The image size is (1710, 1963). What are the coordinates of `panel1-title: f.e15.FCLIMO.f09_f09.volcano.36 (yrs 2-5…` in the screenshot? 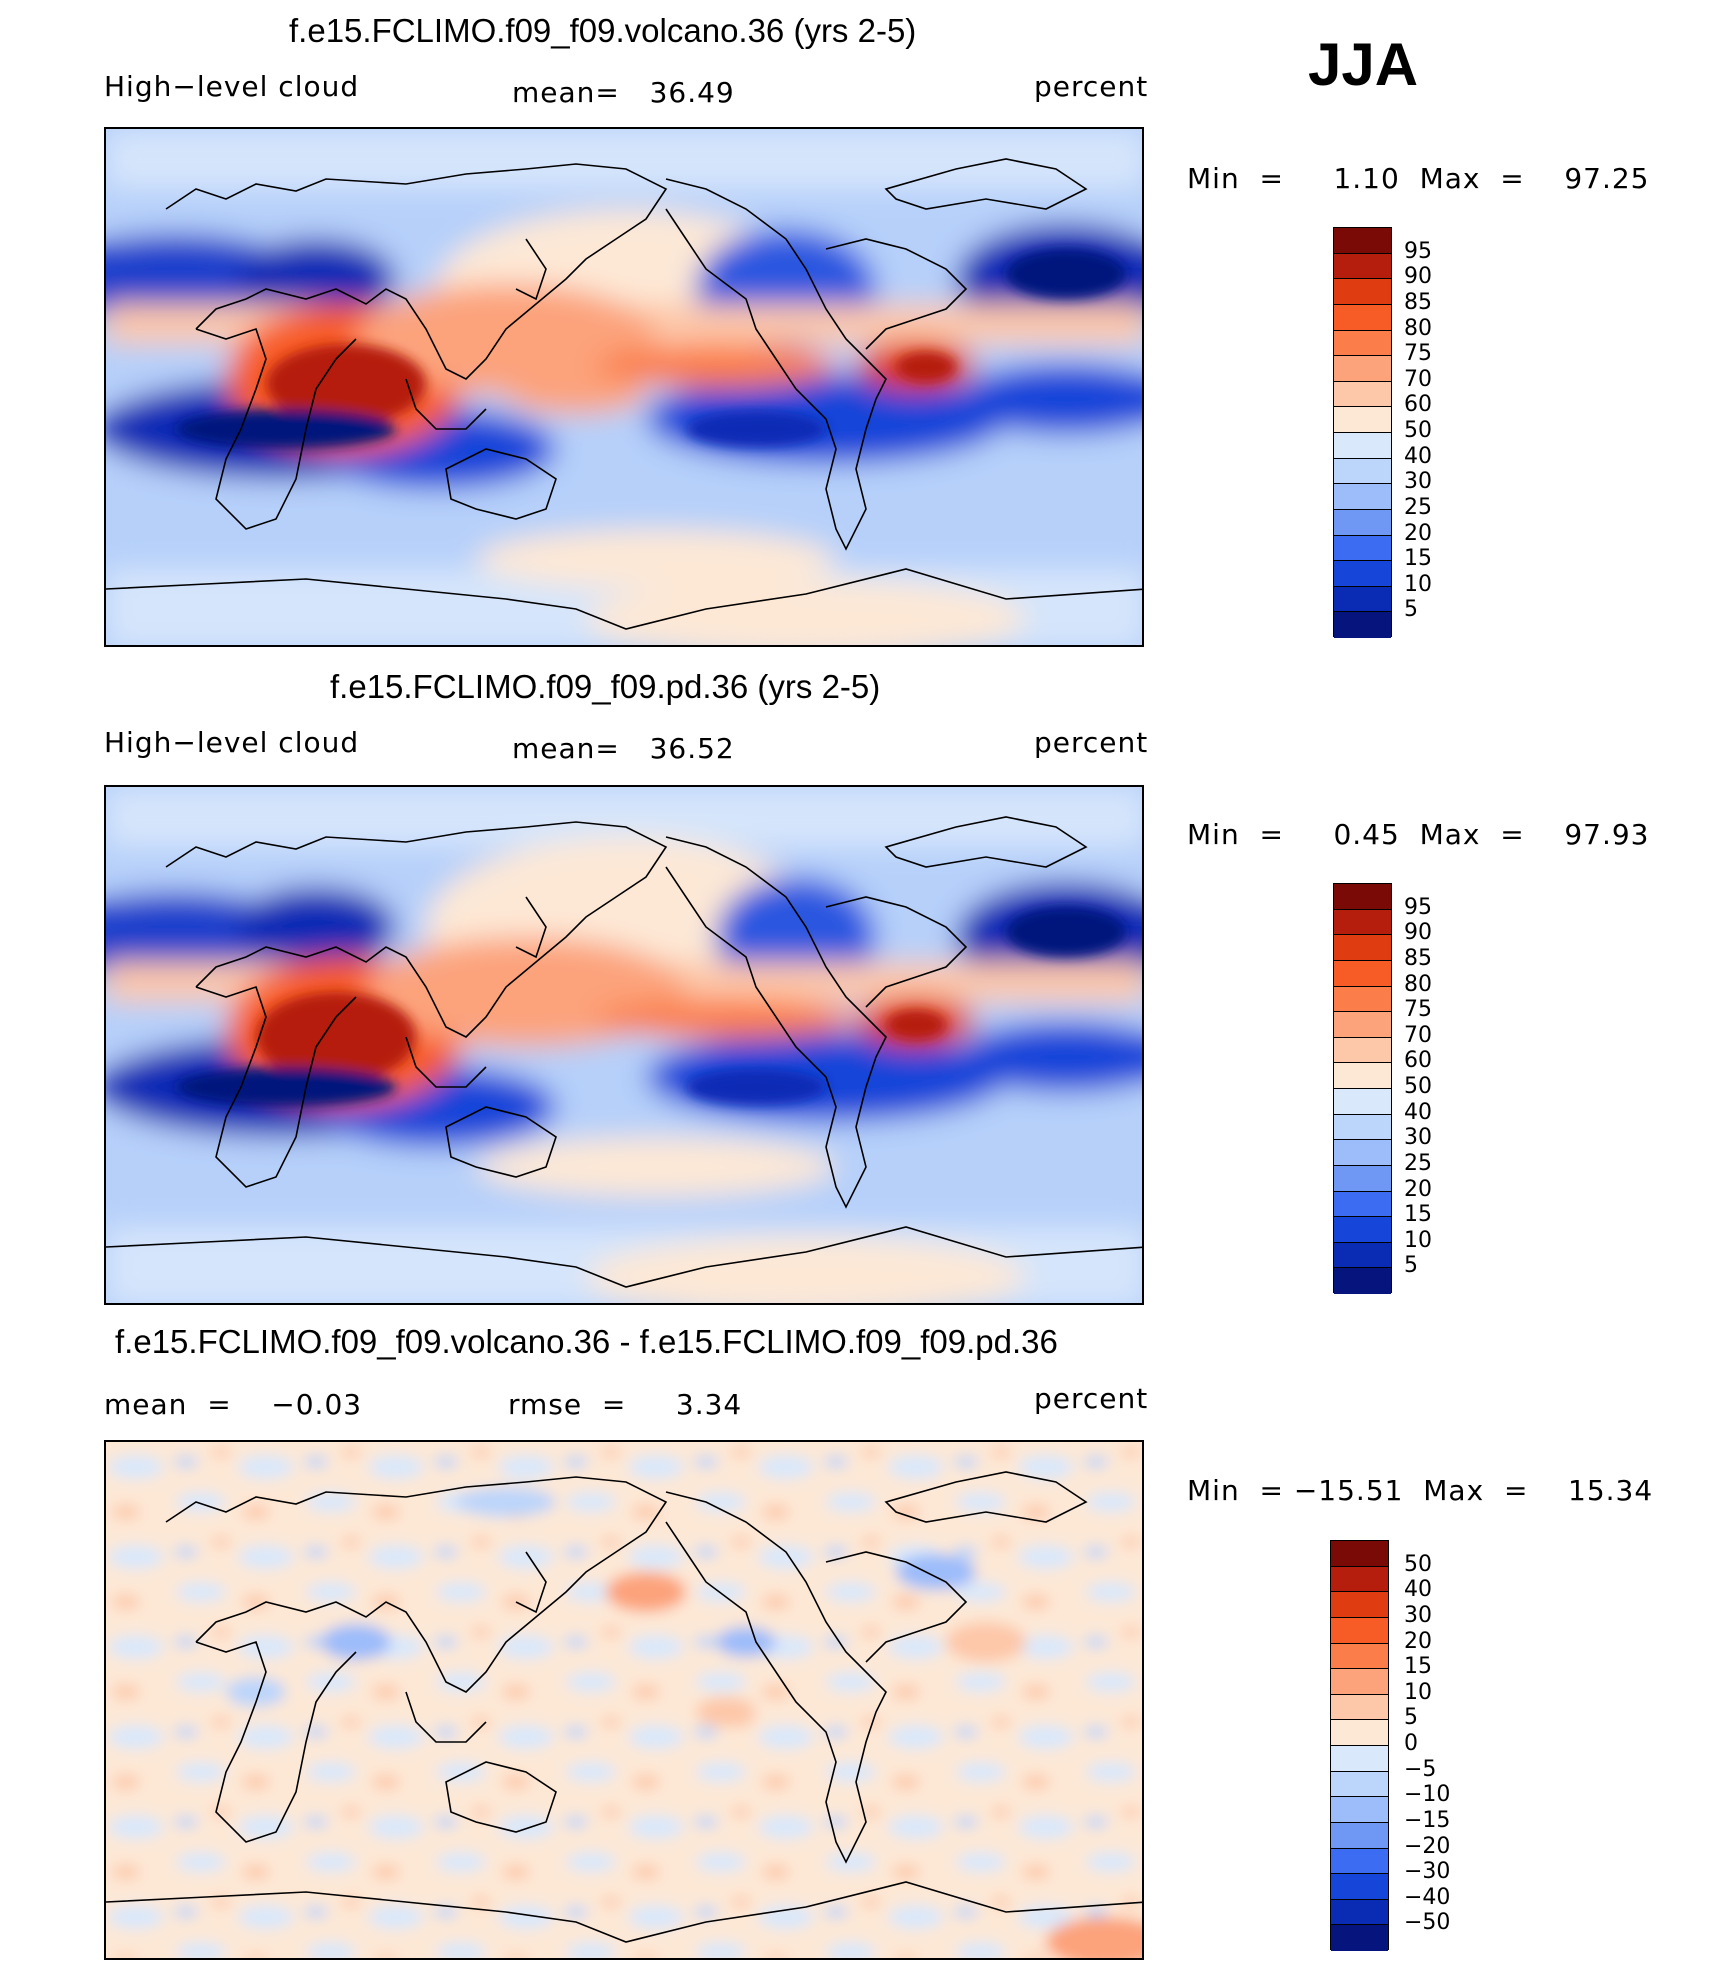 It's located at (603, 30).